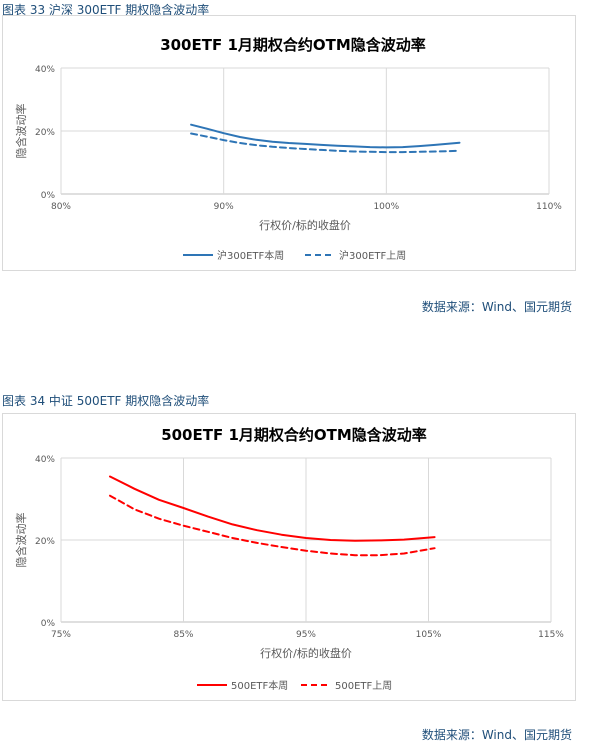 This screenshot has height=751, width=589. What do you see at coordinates (306, 635) in the screenshot?
I see `x-tick-label: 95%` at bounding box center [306, 635].